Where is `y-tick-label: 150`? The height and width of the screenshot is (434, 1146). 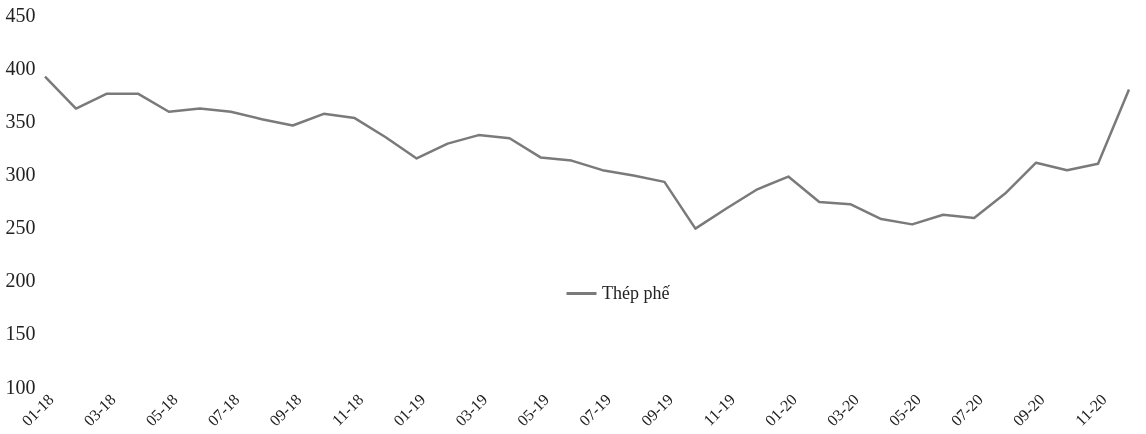
y-tick-label: 150 is located at coordinates (20, 333).